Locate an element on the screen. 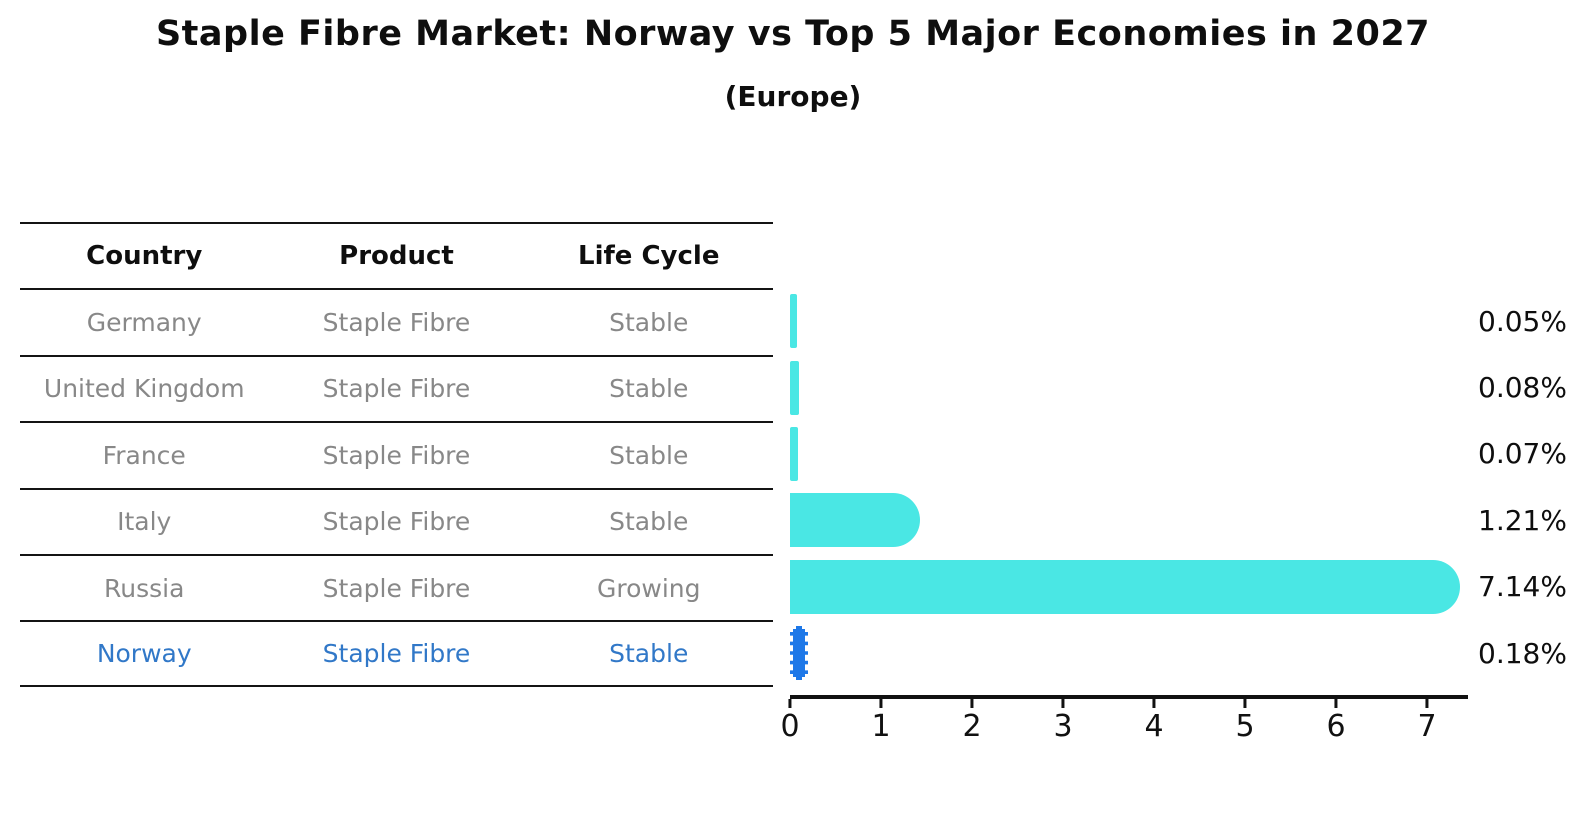 The image size is (1586, 823). cell-country: United Kingdom is located at coordinates (144, 389).